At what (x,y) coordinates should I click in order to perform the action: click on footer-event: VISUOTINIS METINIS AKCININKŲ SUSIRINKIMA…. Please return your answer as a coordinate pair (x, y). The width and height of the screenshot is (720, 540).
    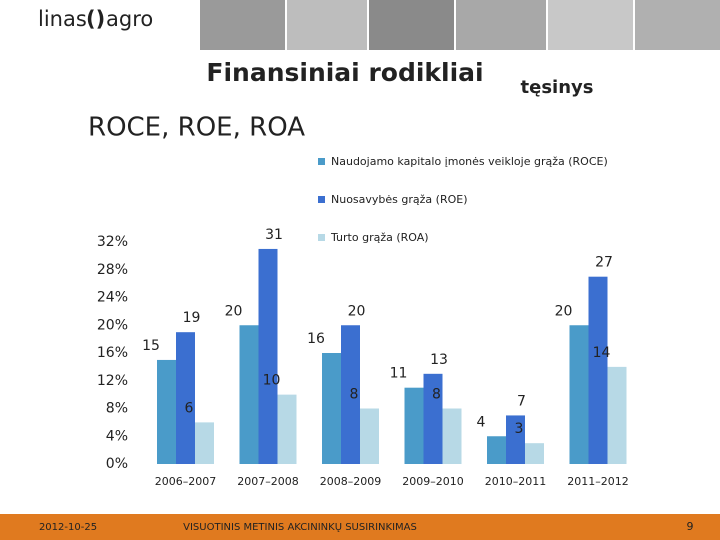
    Looking at the image, I should click on (300, 527).